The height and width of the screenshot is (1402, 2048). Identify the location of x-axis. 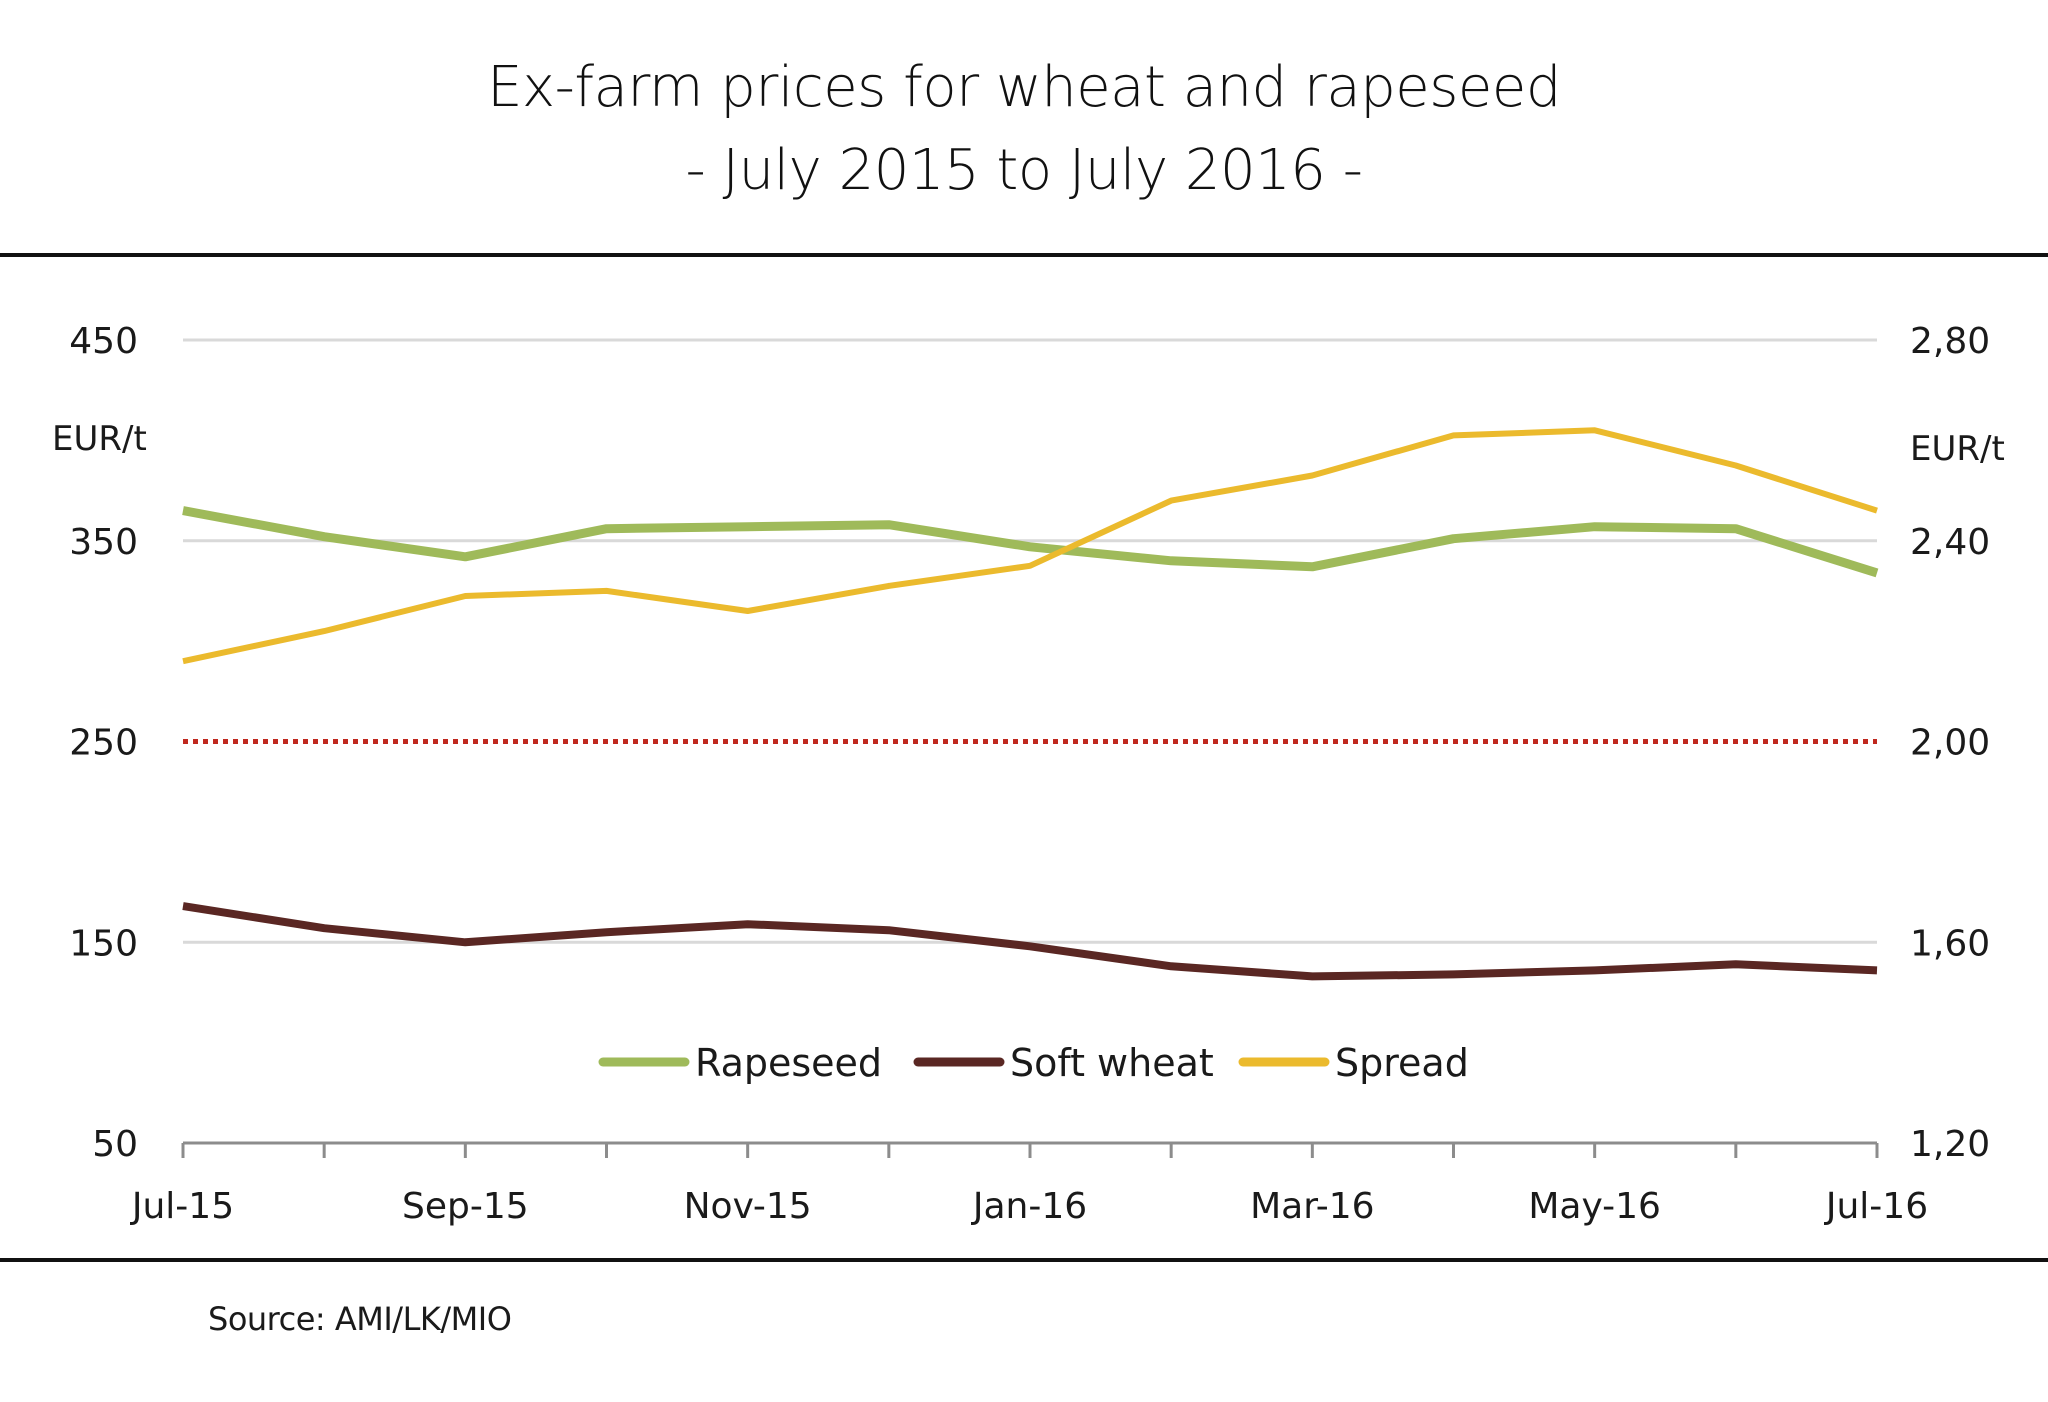
(1030, 1149).